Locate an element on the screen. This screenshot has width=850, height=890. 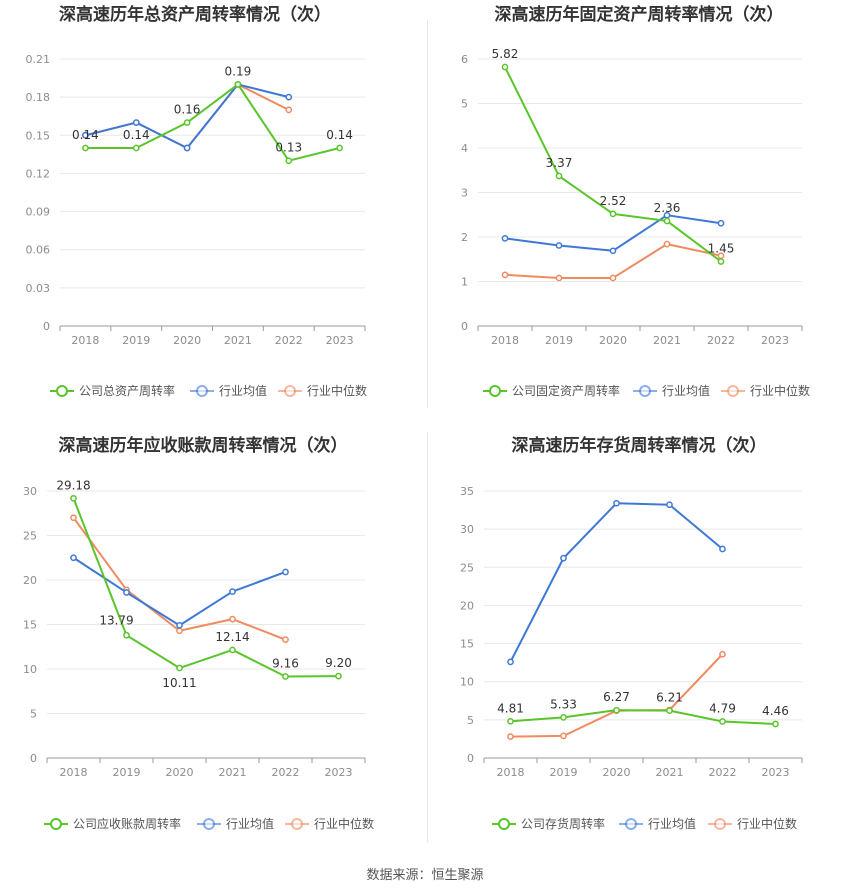
x-tick-label: 2022 is located at coordinates (723, 772).